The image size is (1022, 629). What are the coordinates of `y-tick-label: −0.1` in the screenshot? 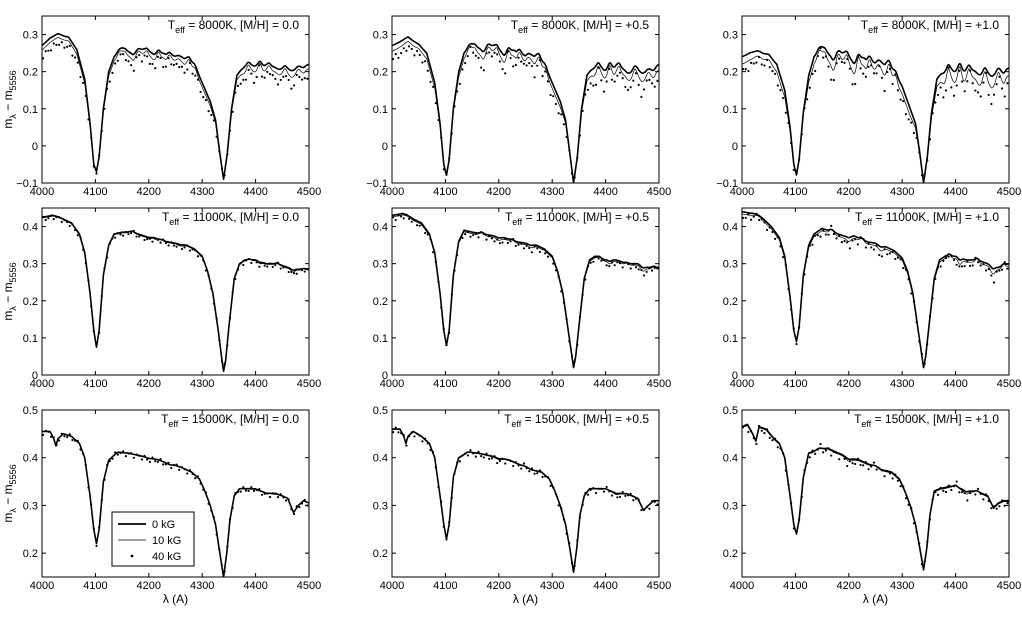 It's located at (727, 184).